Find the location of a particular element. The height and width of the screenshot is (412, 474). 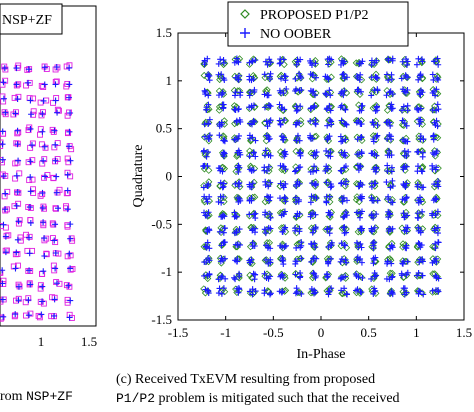

x-tick-label: -0.5 is located at coordinates (273, 332).